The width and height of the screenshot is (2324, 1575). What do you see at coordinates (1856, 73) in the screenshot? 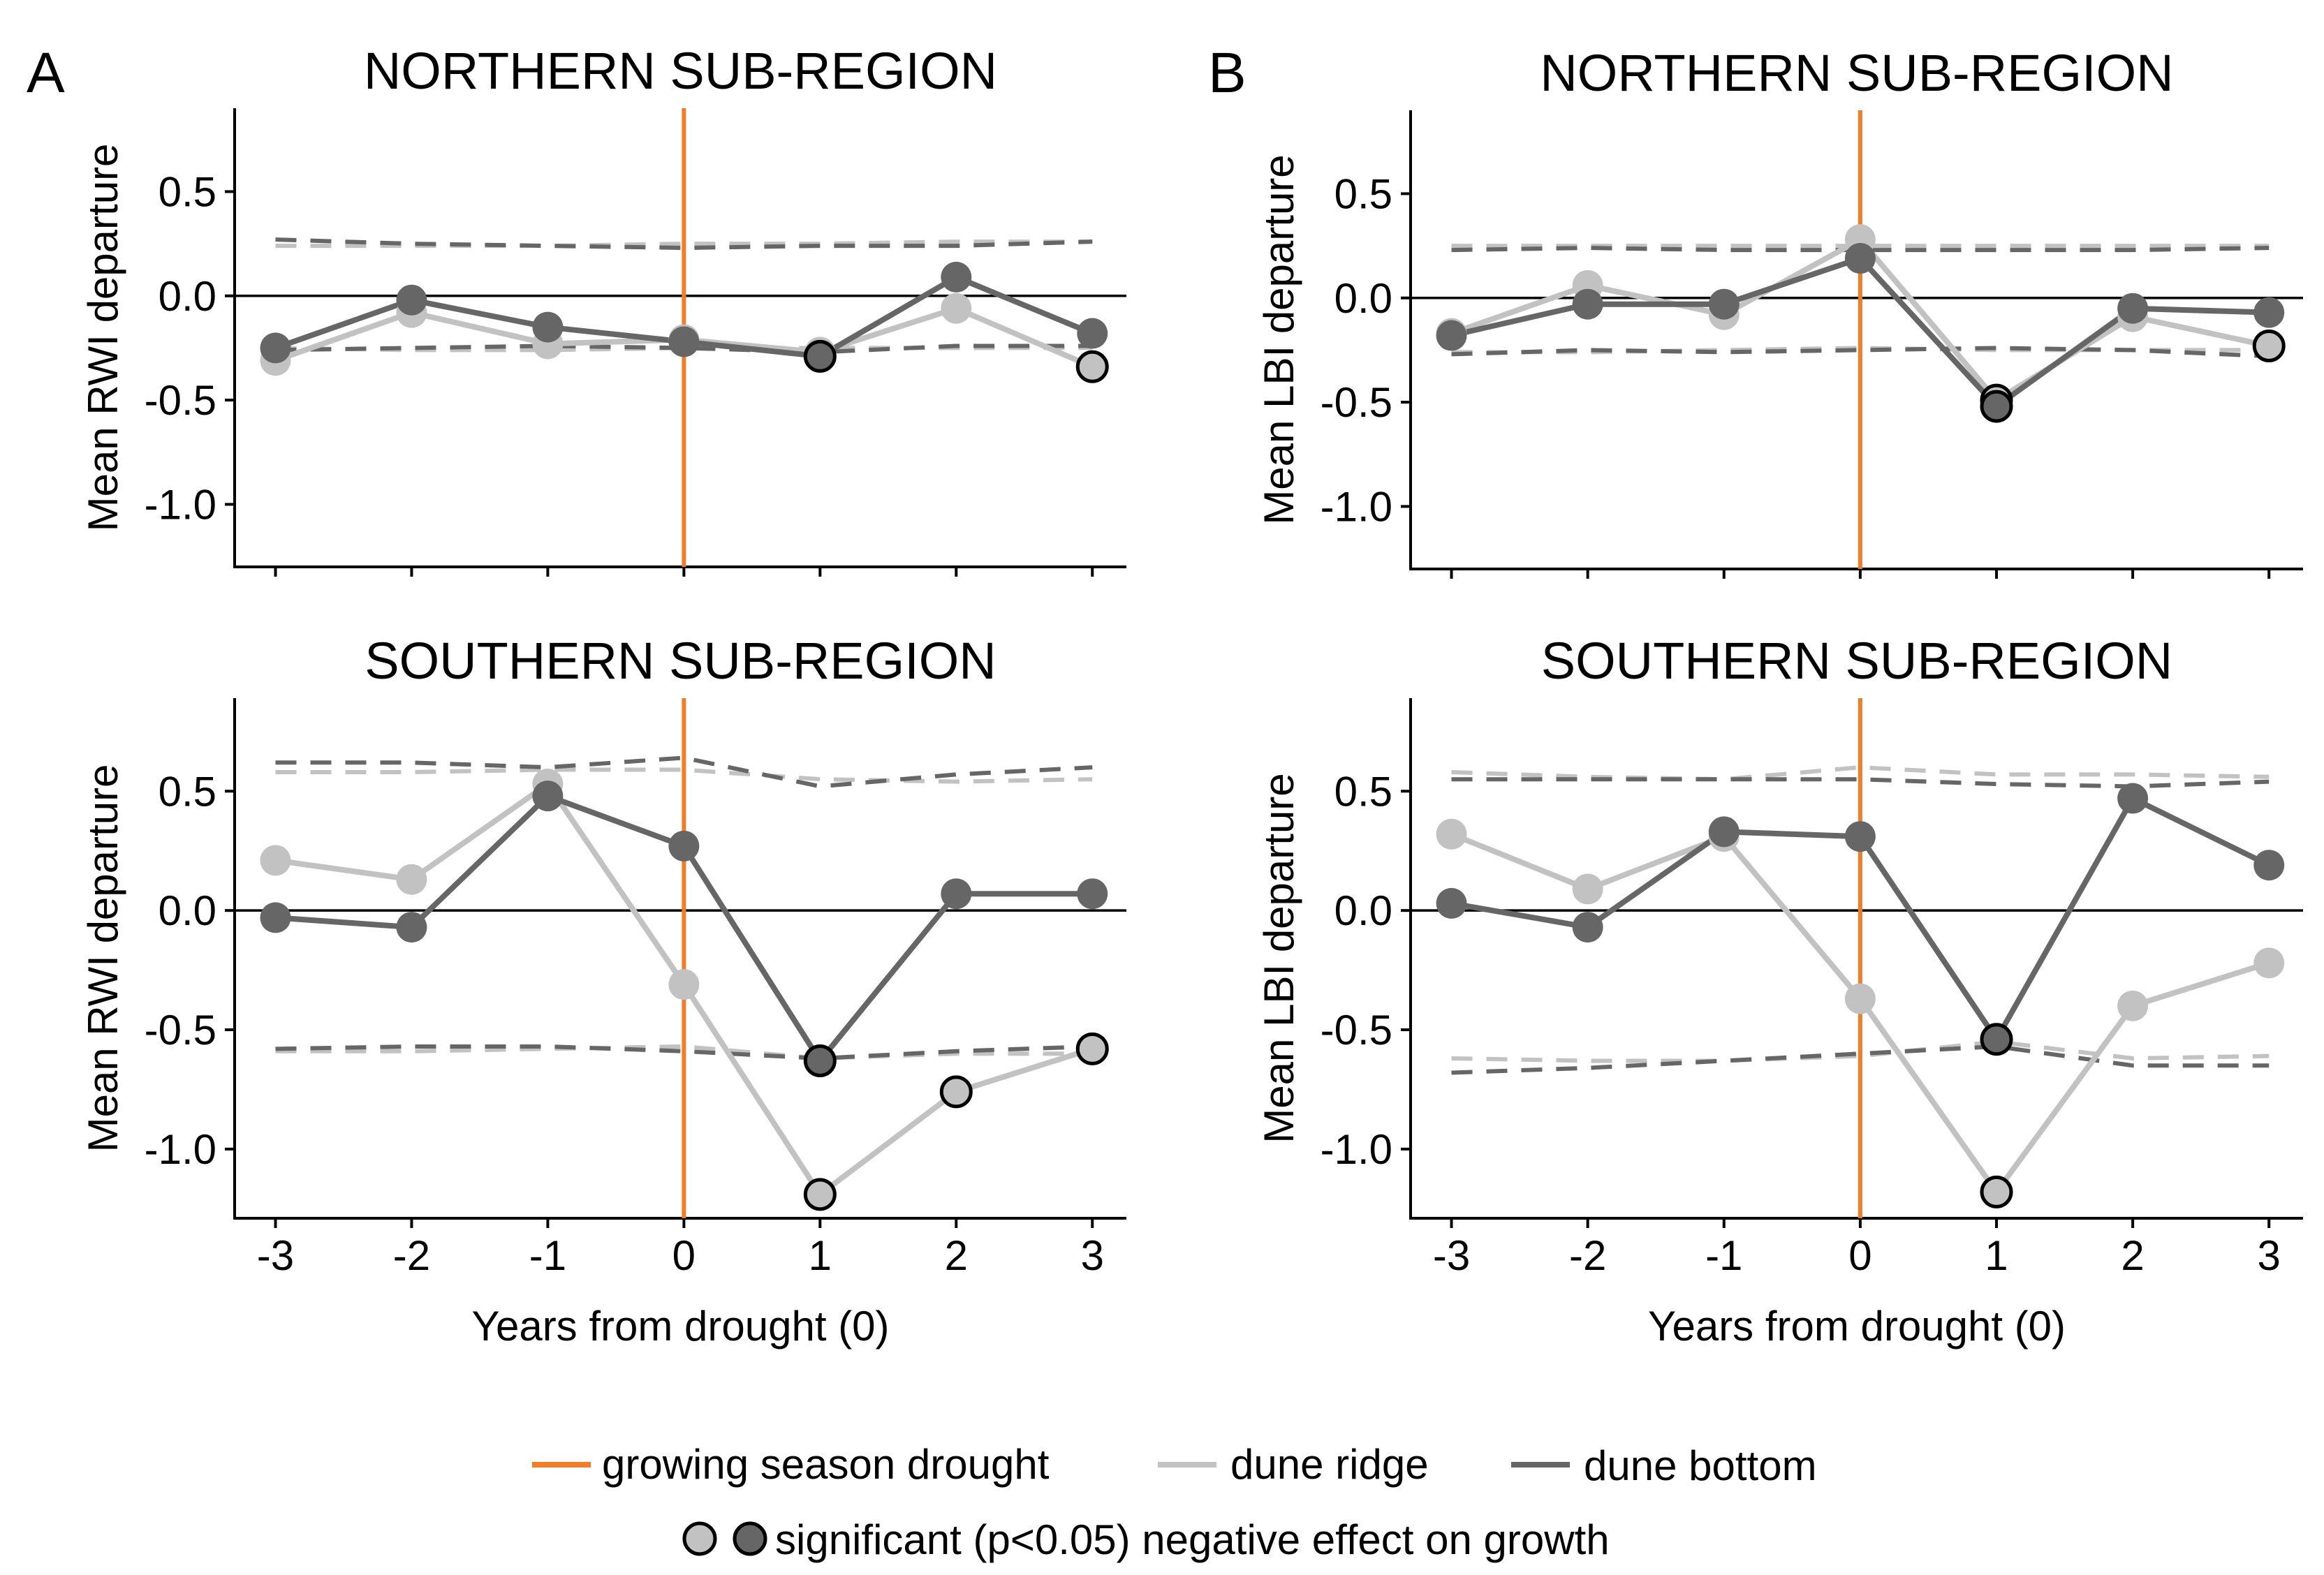
I see `panel-title: NORTHERN SUB-REGION` at bounding box center [1856, 73].